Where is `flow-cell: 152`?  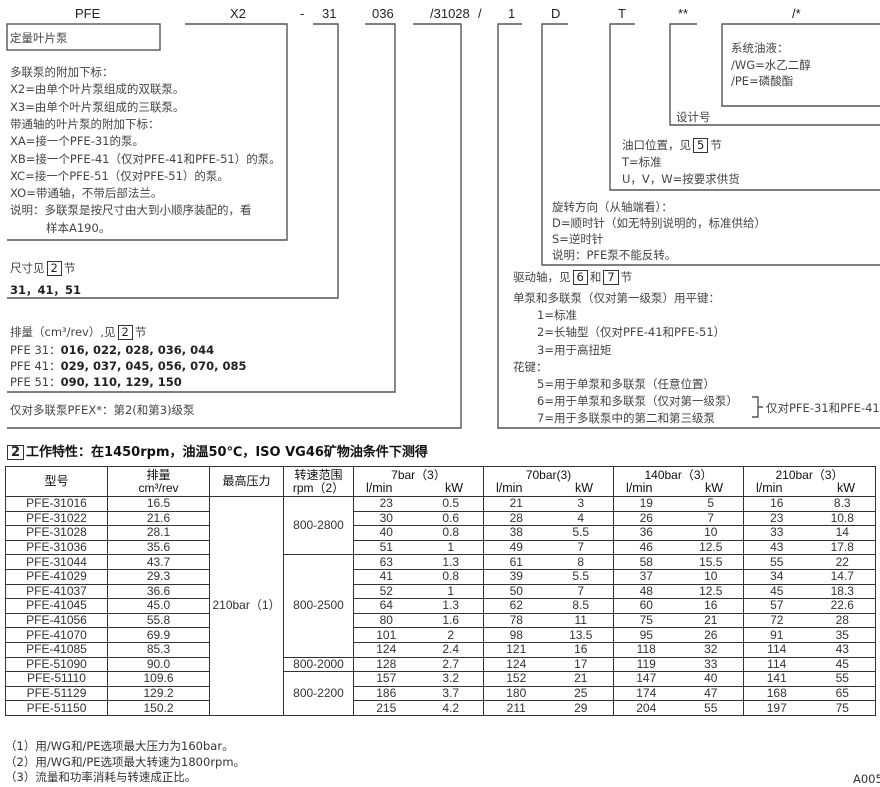
flow-cell: 152 is located at coordinates (516, 679).